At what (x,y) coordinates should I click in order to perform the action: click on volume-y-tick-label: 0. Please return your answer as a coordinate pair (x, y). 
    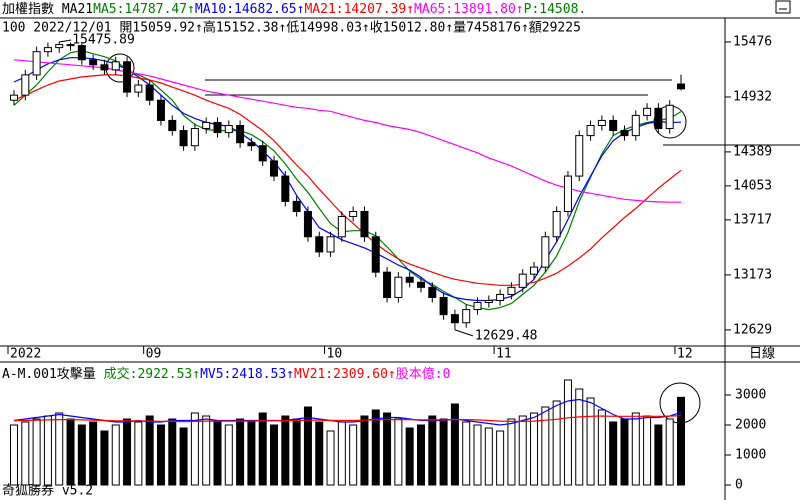
    Looking at the image, I should click on (739, 485).